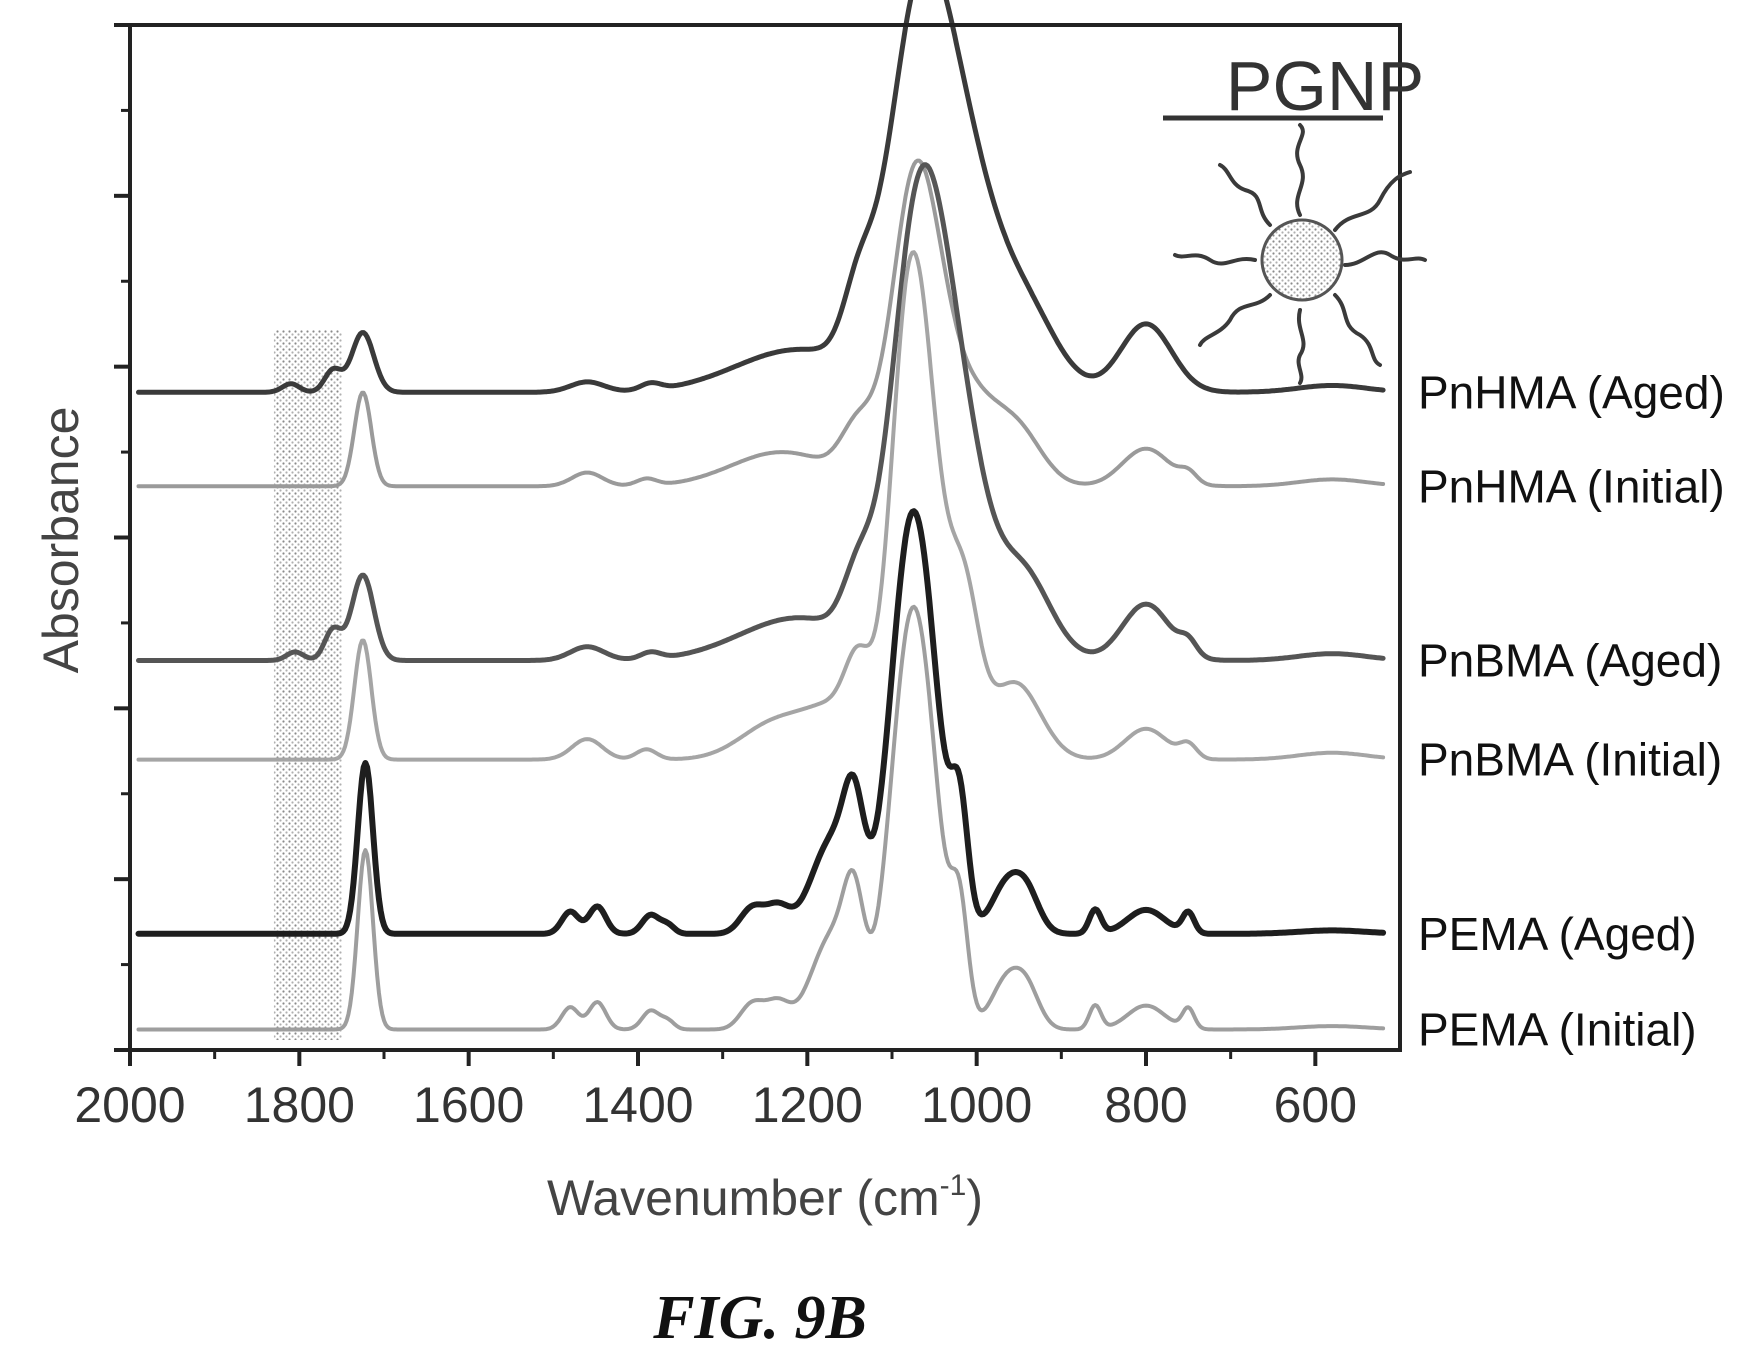  What do you see at coordinates (637, 1105) in the screenshot?
I see `x-tick-label-3: 1400` at bounding box center [637, 1105].